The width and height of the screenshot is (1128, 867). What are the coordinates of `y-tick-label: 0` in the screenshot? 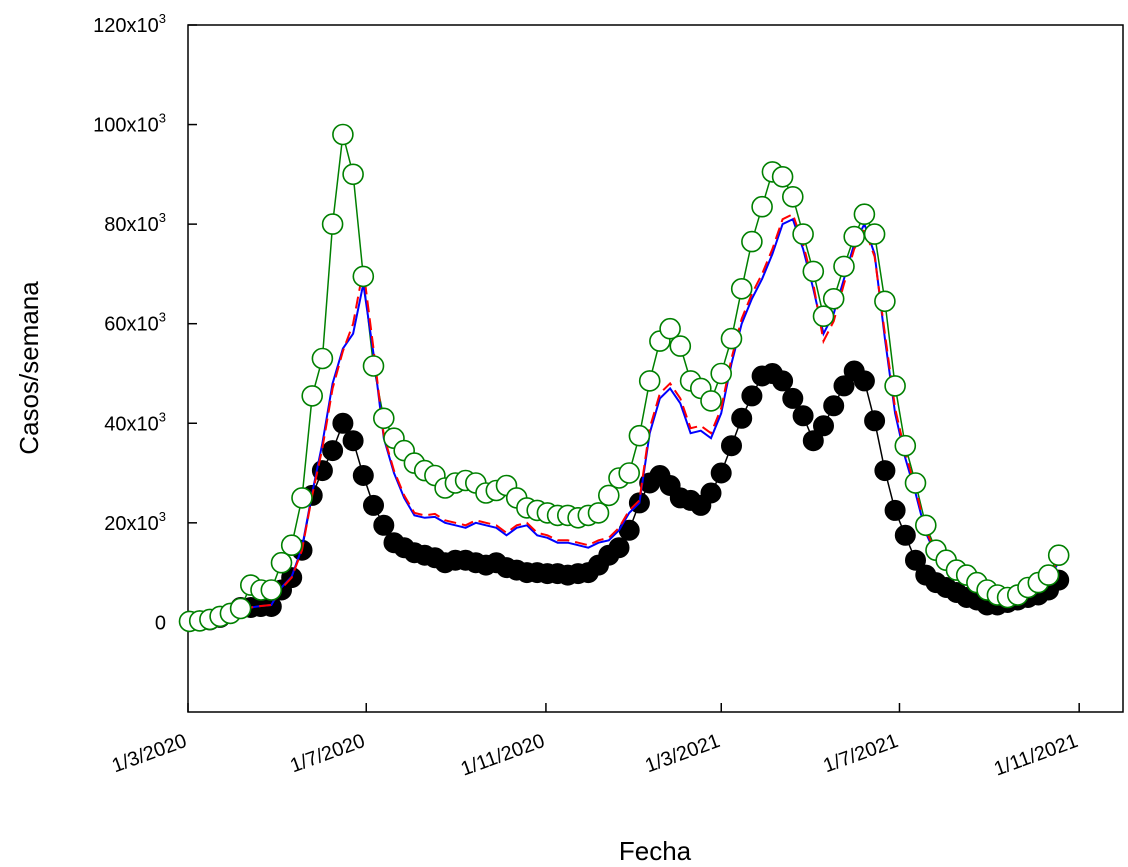 It's located at (160, 623).